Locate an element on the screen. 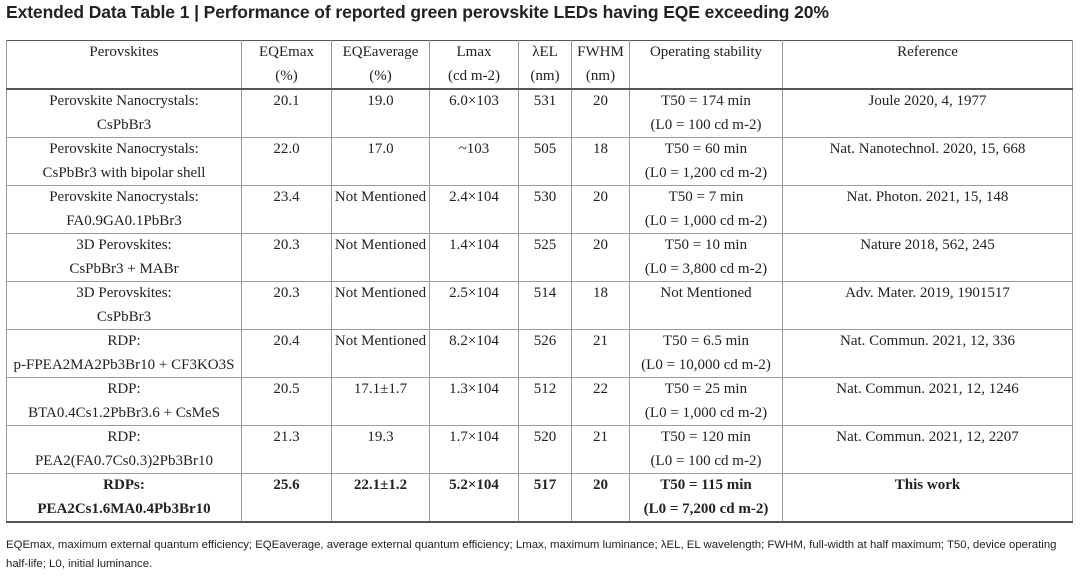 Image resolution: width=1080 pixels, height=581 pixels. cell-lmax: 1.7×104 is located at coordinates (474, 449).